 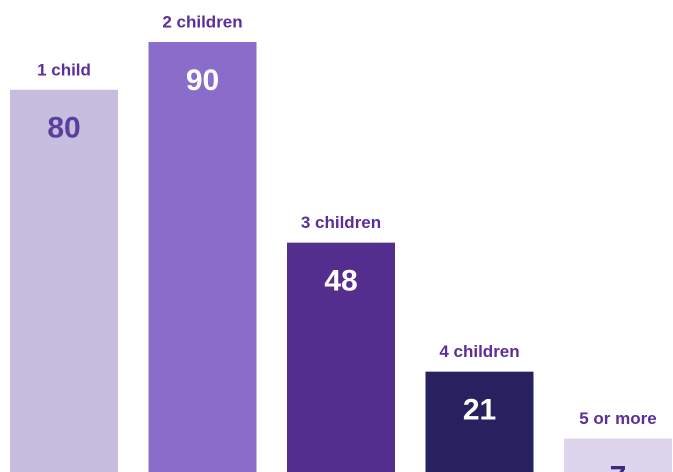 What do you see at coordinates (479, 410) in the screenshot?
I see `value-label: 21` at bounding box center [479, 410].